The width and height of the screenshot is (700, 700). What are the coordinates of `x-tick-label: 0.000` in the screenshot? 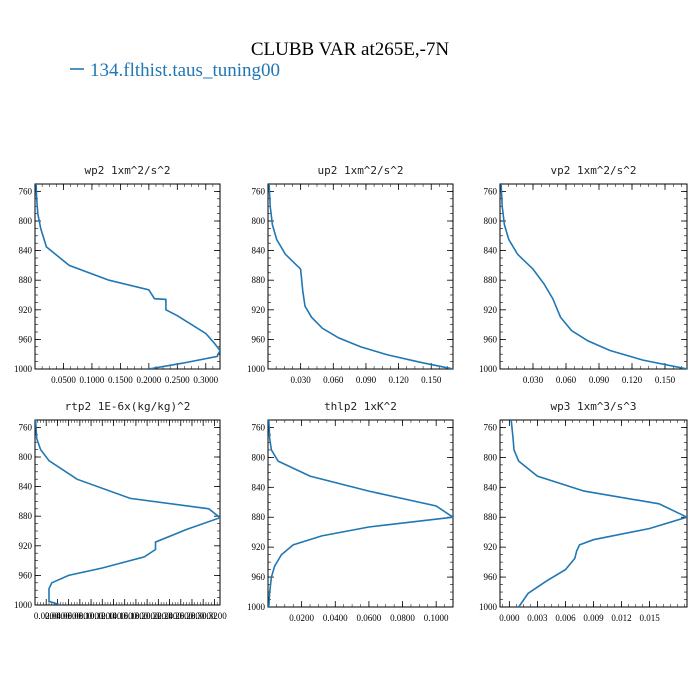 It's located at (509, 618).